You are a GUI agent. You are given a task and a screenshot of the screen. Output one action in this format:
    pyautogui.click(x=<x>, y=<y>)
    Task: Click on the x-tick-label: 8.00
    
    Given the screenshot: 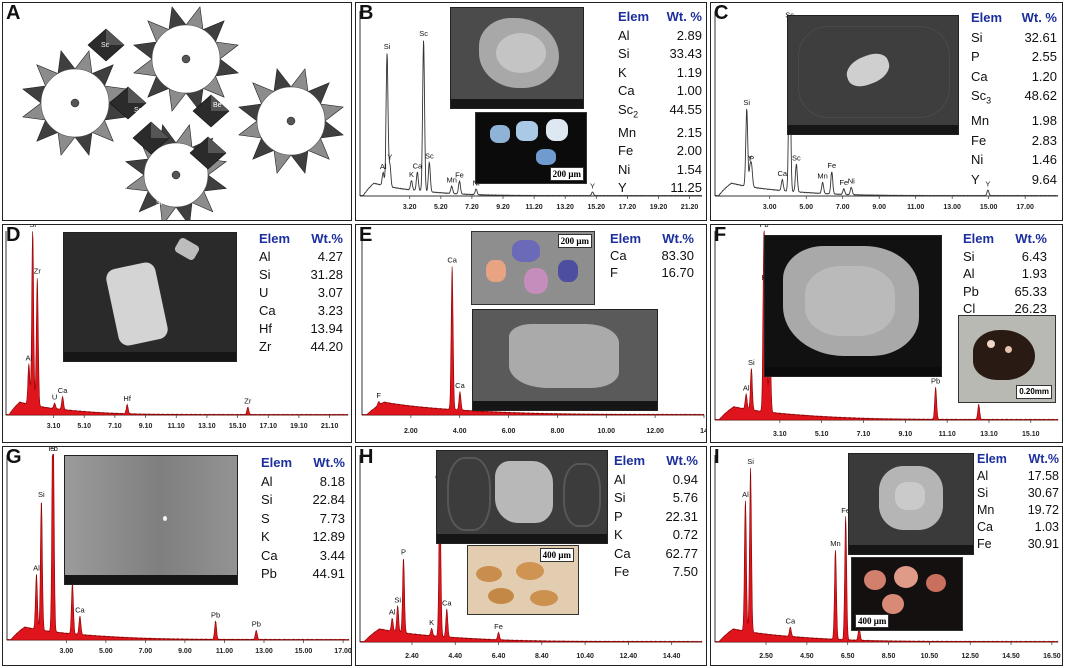 What is the action you would take?
    pyautogui.click(x=558, y=431)
    